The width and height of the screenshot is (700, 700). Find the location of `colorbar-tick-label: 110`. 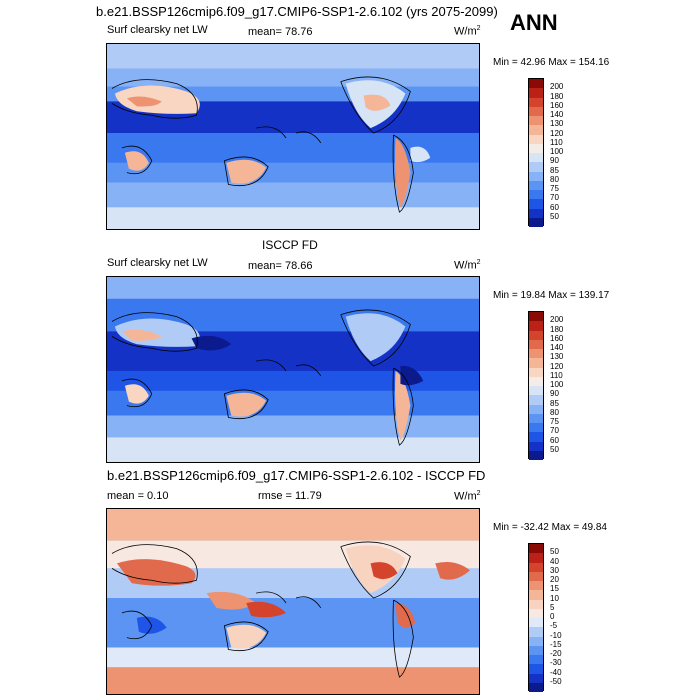

colorbar-tick-label: 110 is located at coordinates (556, 375).